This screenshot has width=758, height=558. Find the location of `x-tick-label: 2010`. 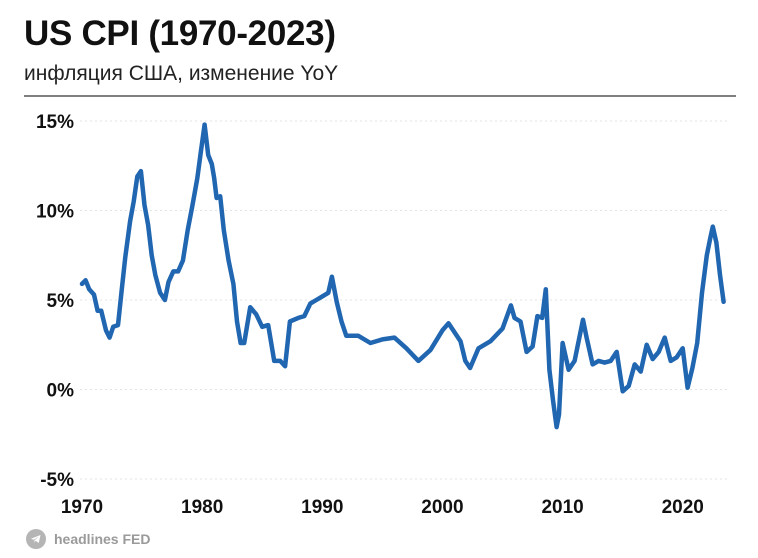

x-tick-label: 2010 is located at coordinates (562, 507).